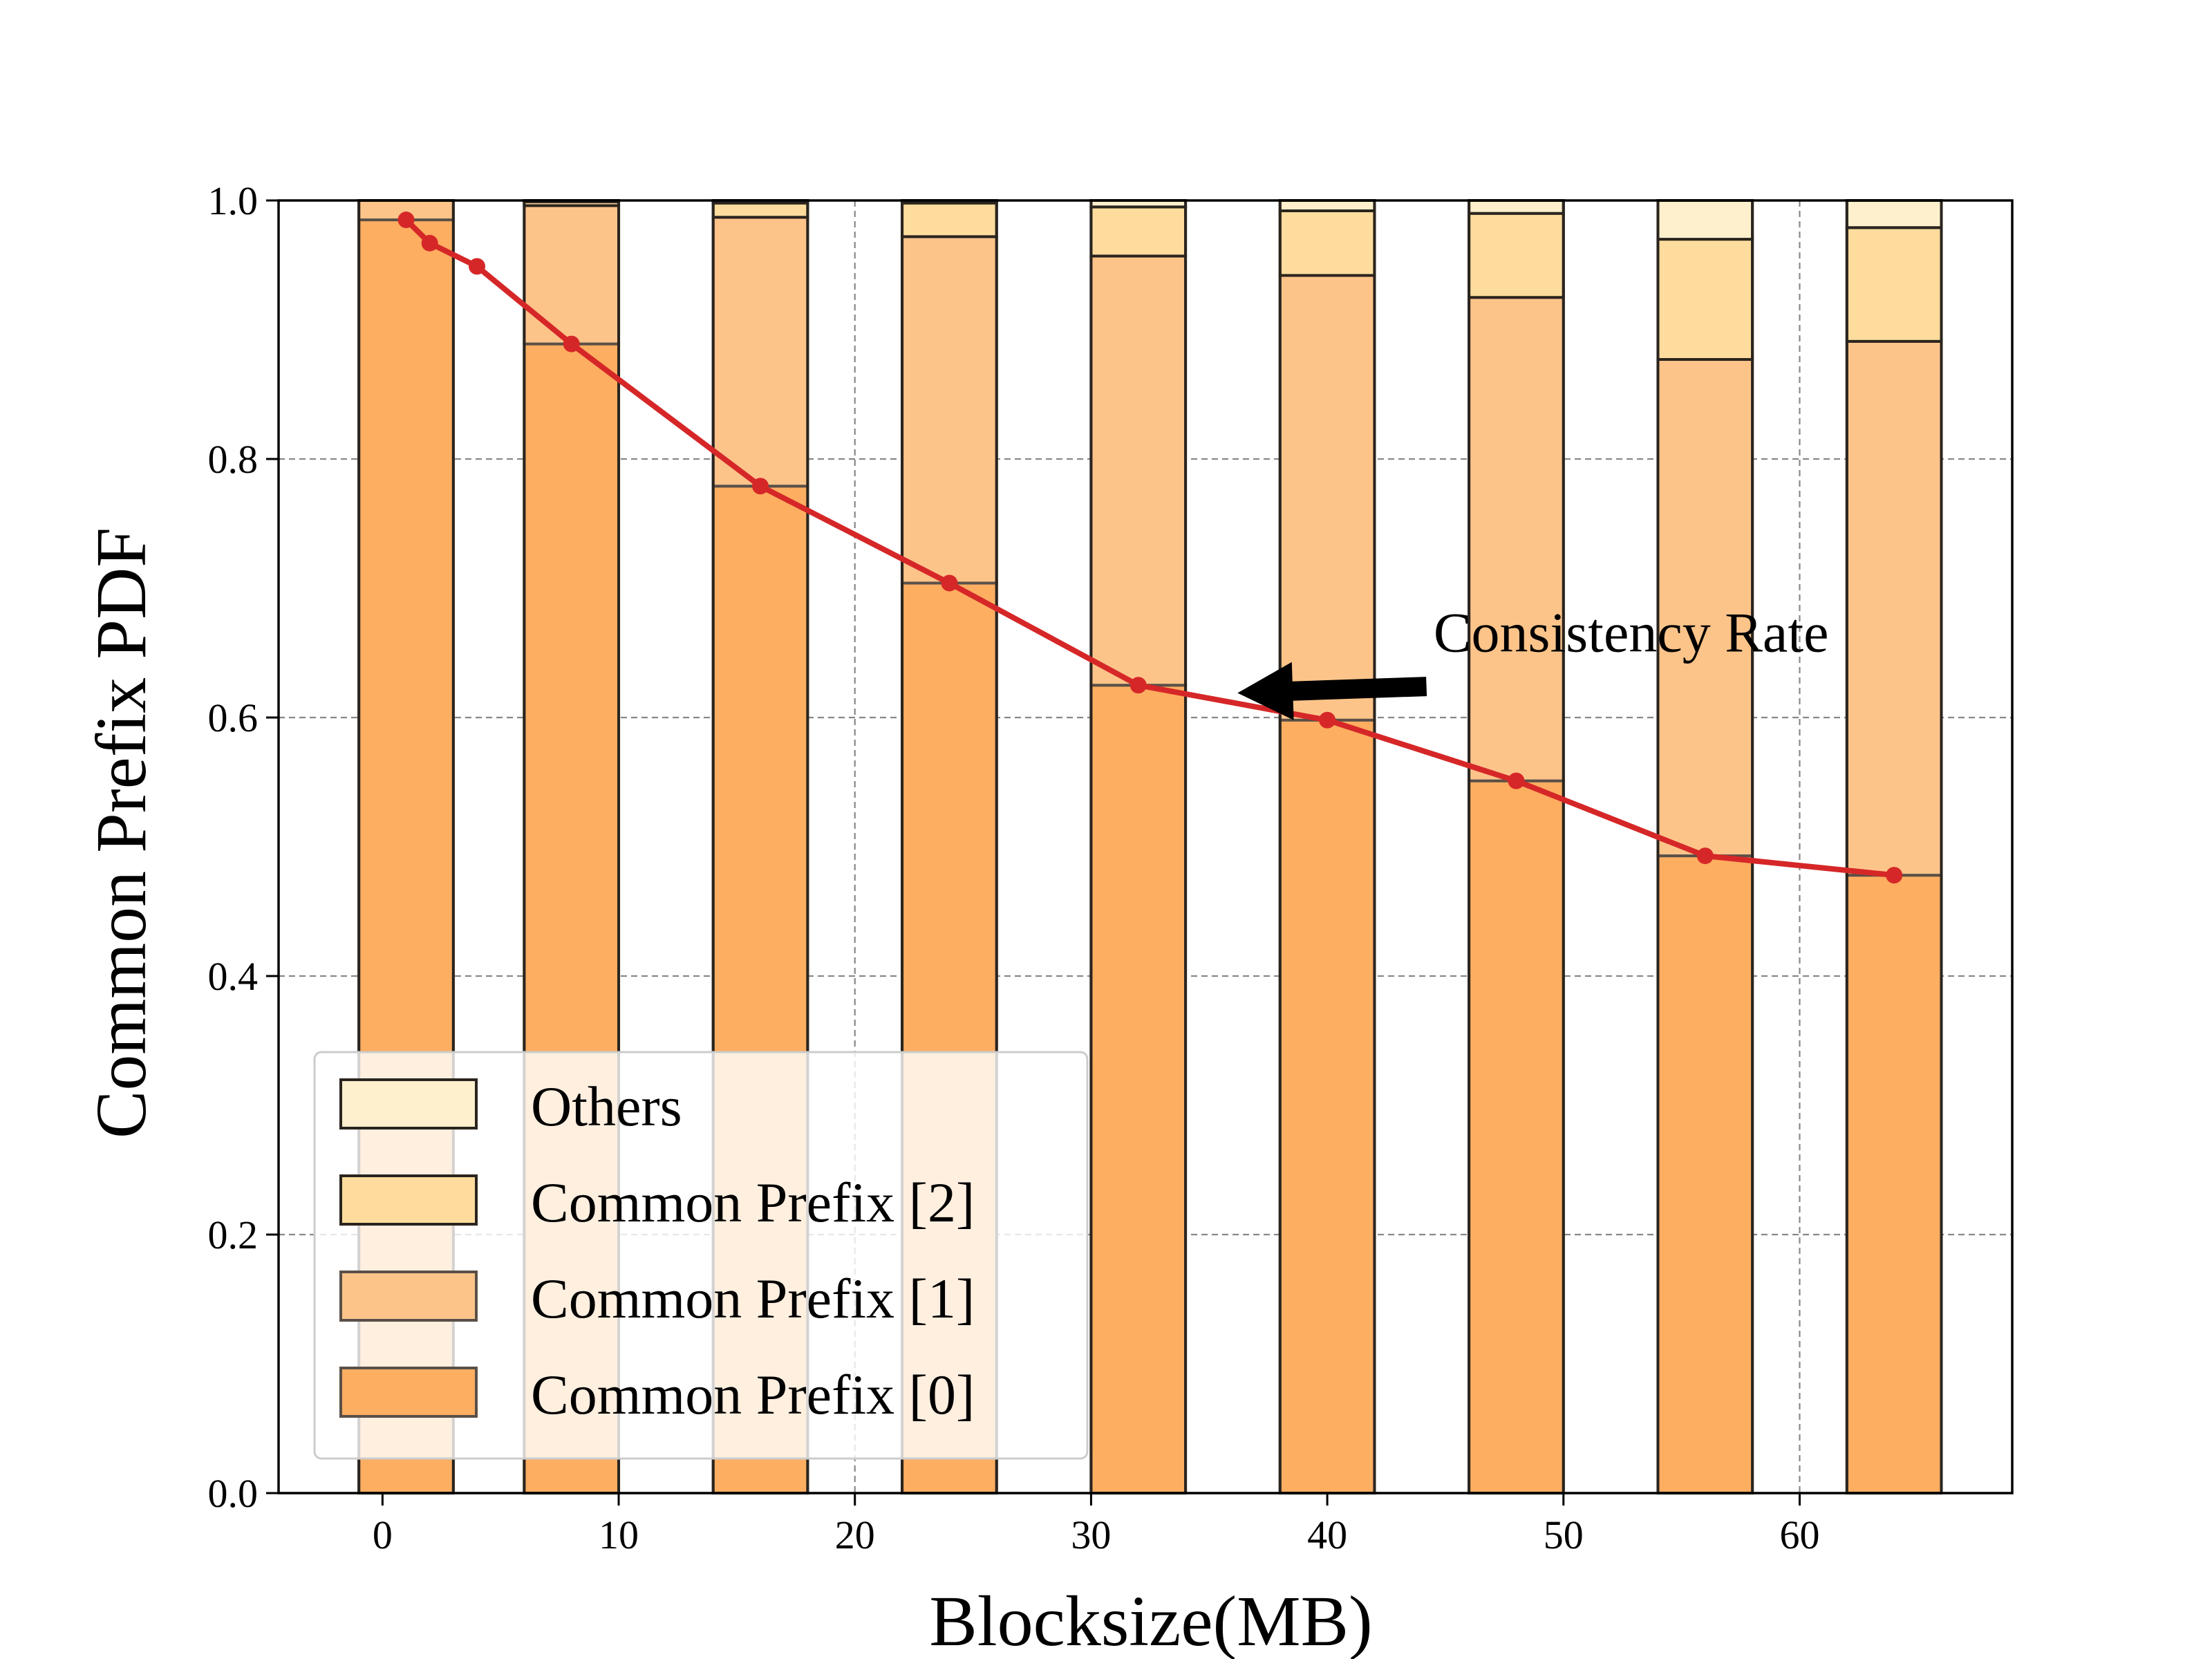  I want to click on x-tick-label: 60, so click(1799, 1535).